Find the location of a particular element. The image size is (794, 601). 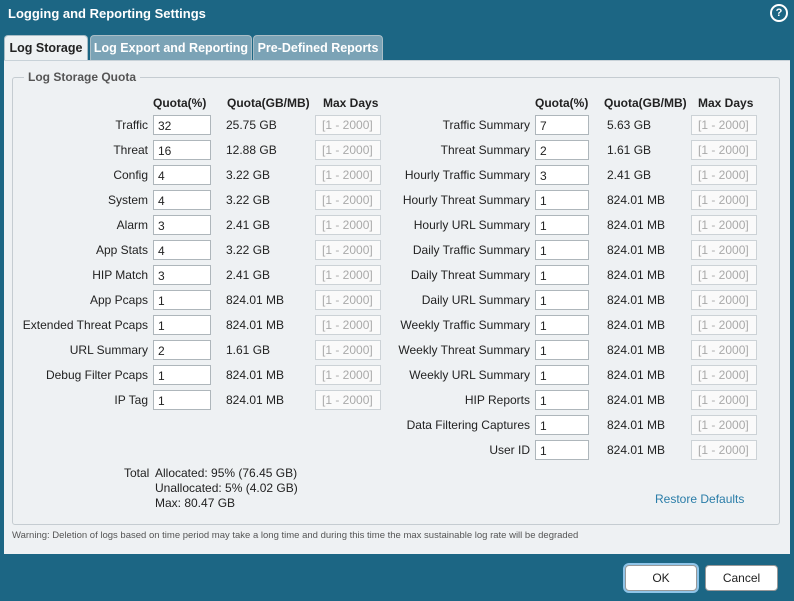

quota-row-label: App Stats is located at coordinates (121, 250).